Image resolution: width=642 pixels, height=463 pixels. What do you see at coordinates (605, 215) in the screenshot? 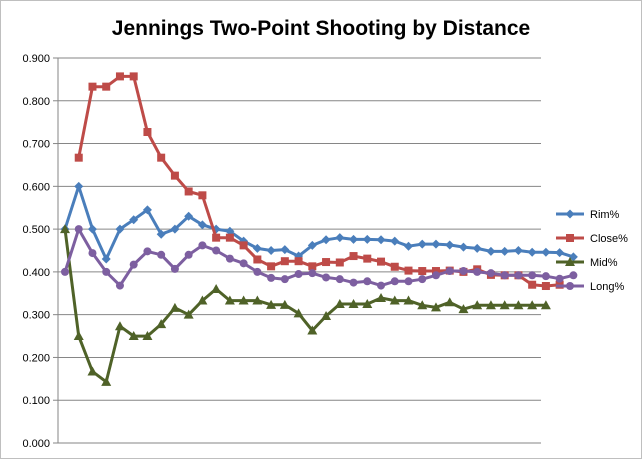
I see `legend-label: Rim%` at bounding box center [605, 215].